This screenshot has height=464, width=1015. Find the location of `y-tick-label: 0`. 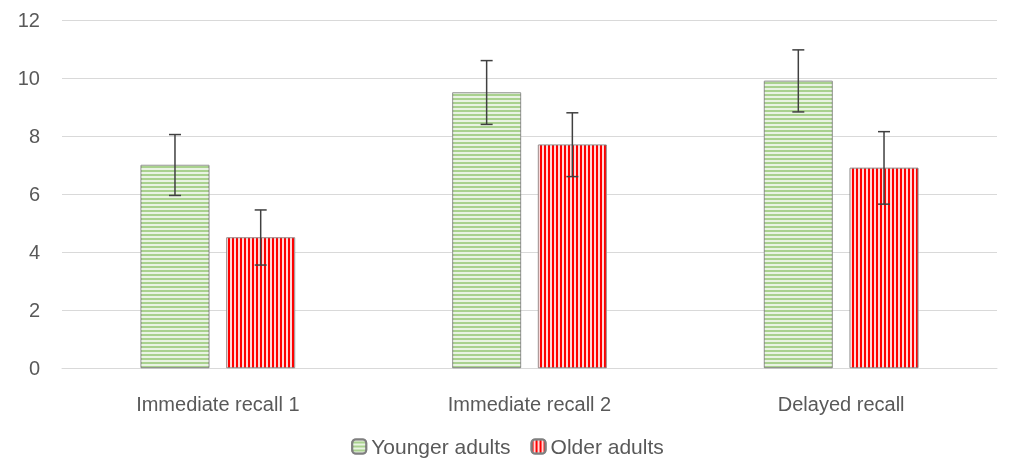

y-tick-label: 0 is located at coordinates (34, 368).